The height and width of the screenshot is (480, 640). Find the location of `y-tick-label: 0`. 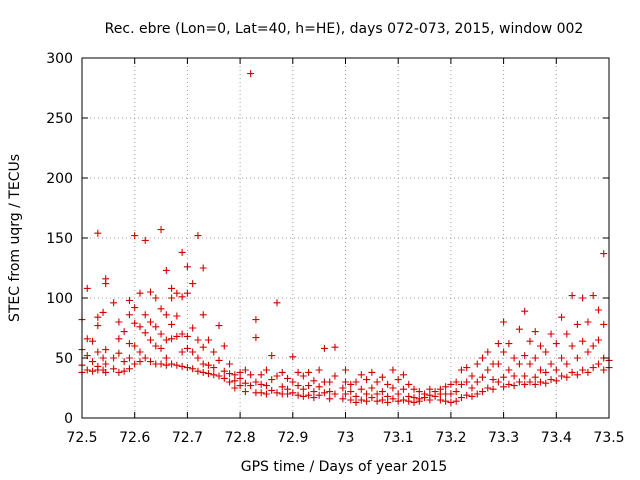

y-tick-label: 0 is located at coordinates (68, 419).